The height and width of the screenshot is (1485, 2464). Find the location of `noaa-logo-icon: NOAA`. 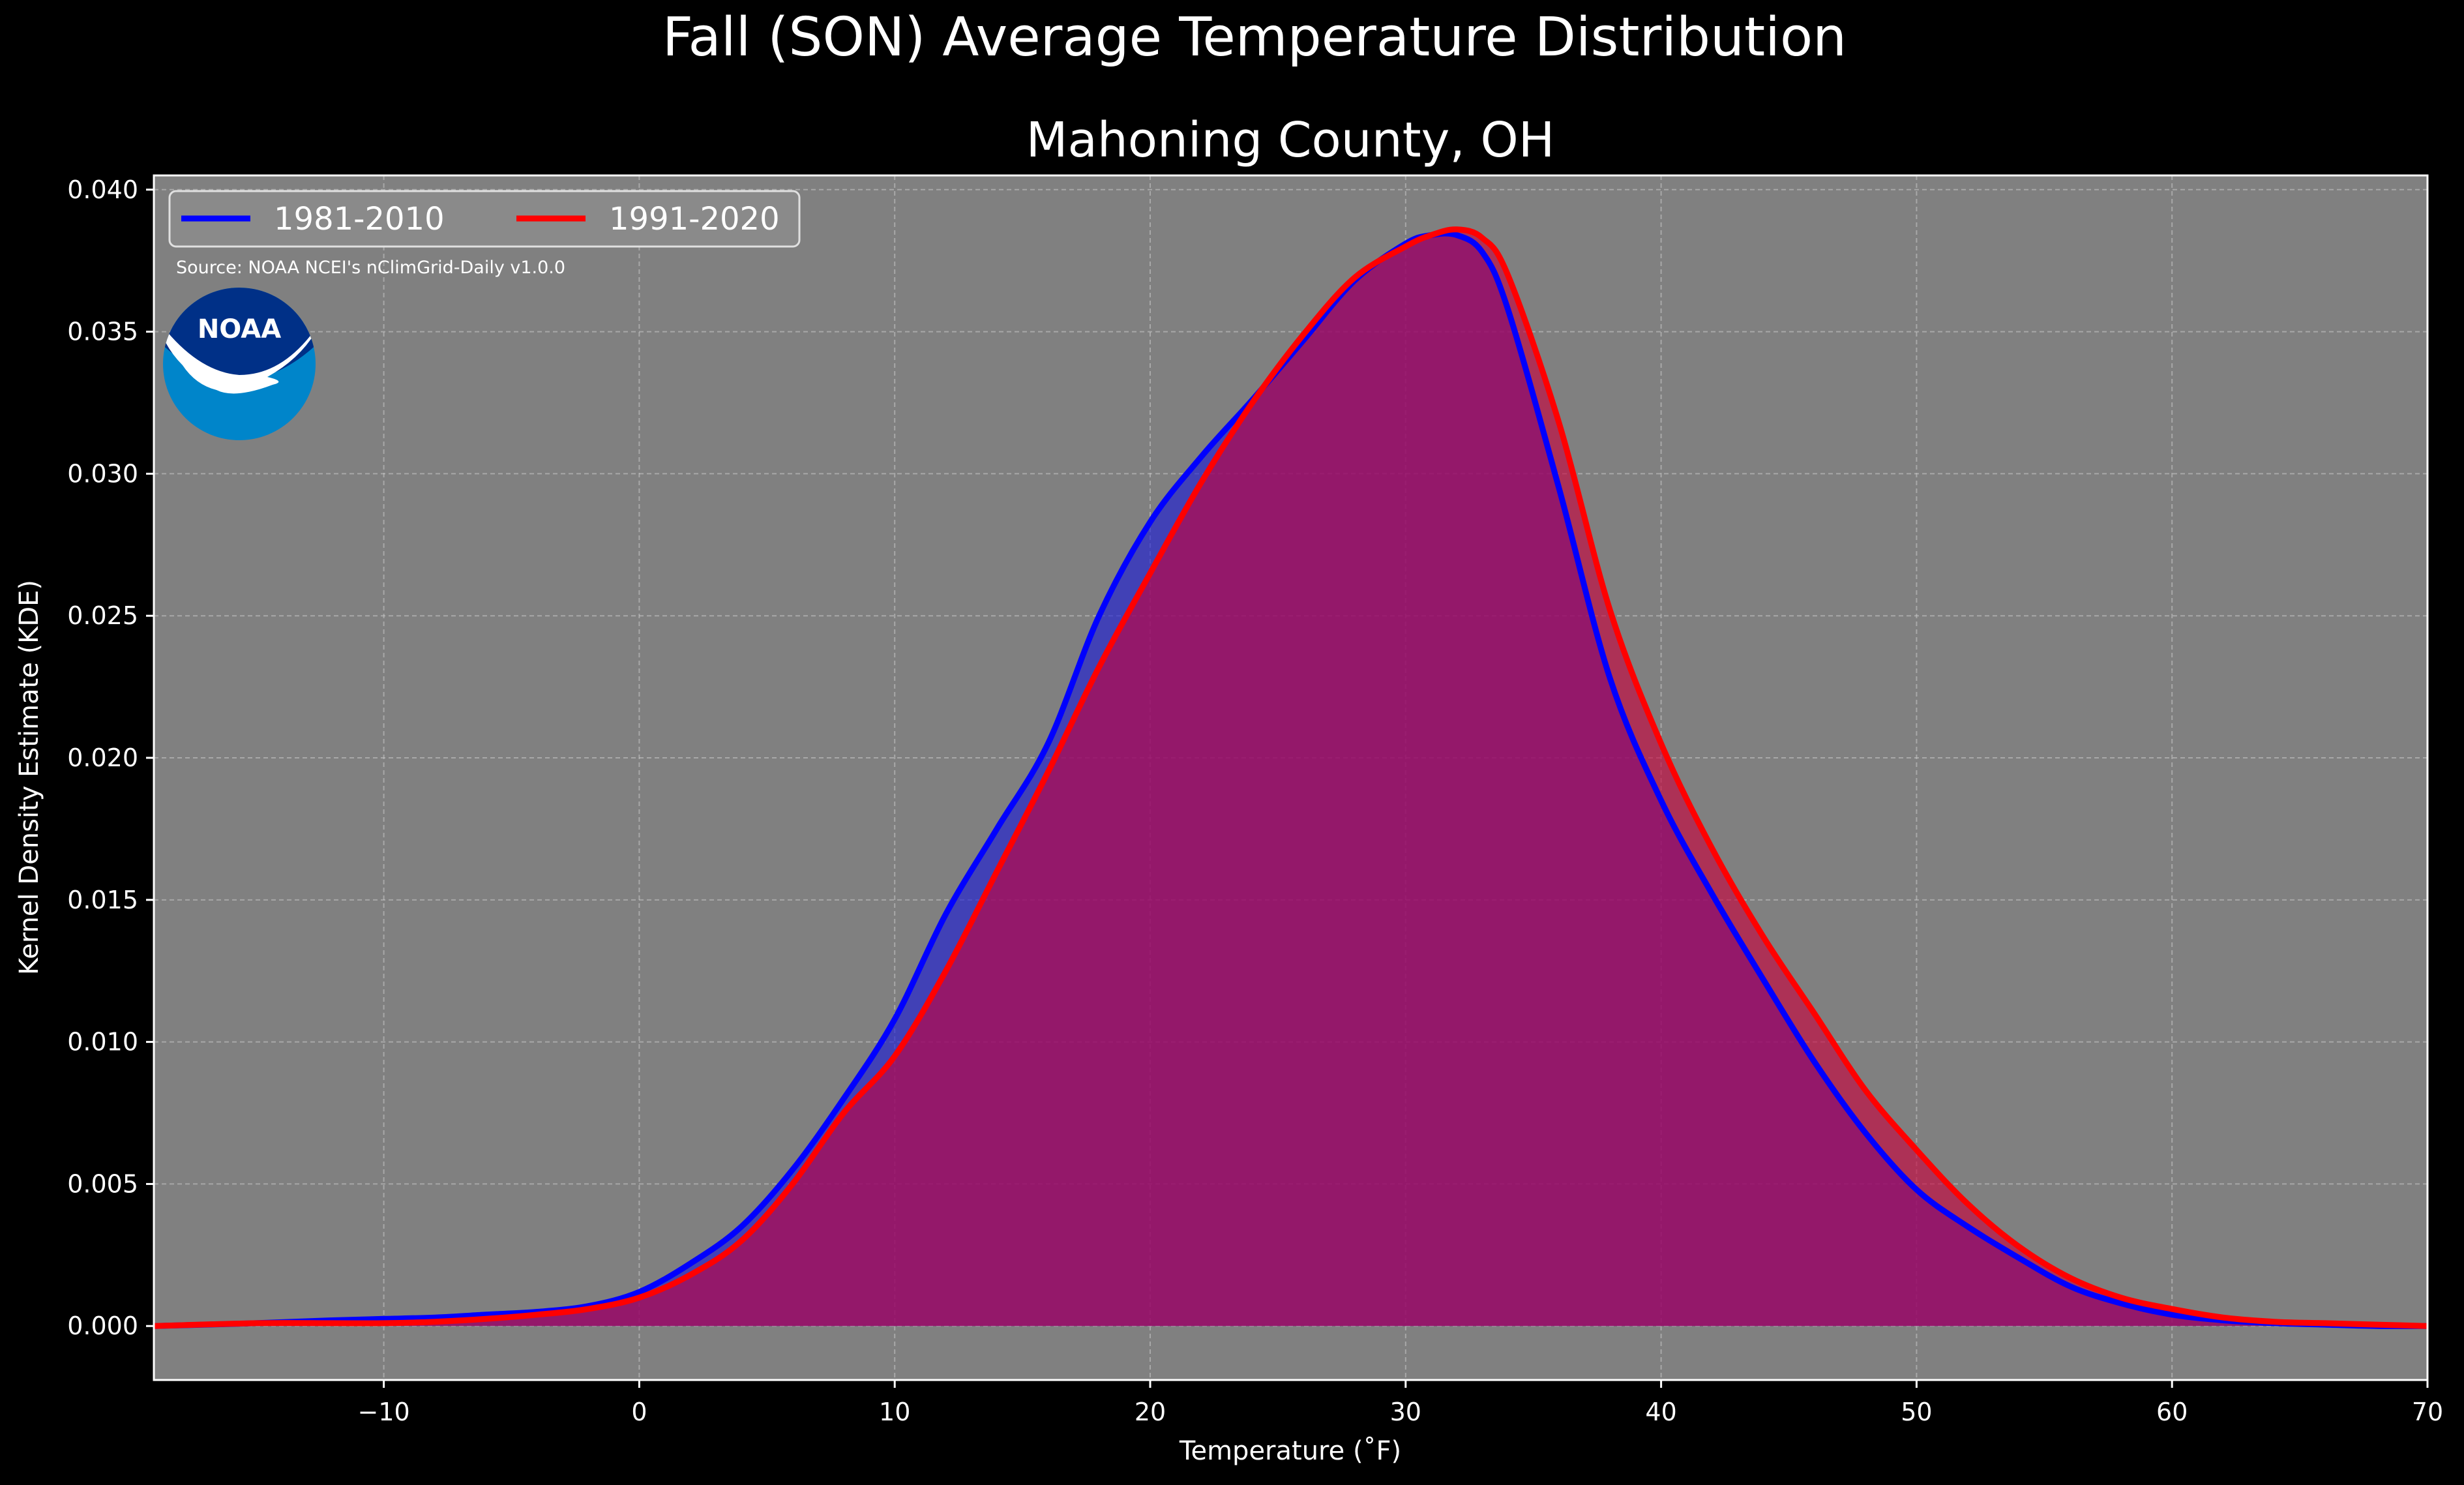

noaa-logo-icon: NOAA is located at coordinates (239, 364).